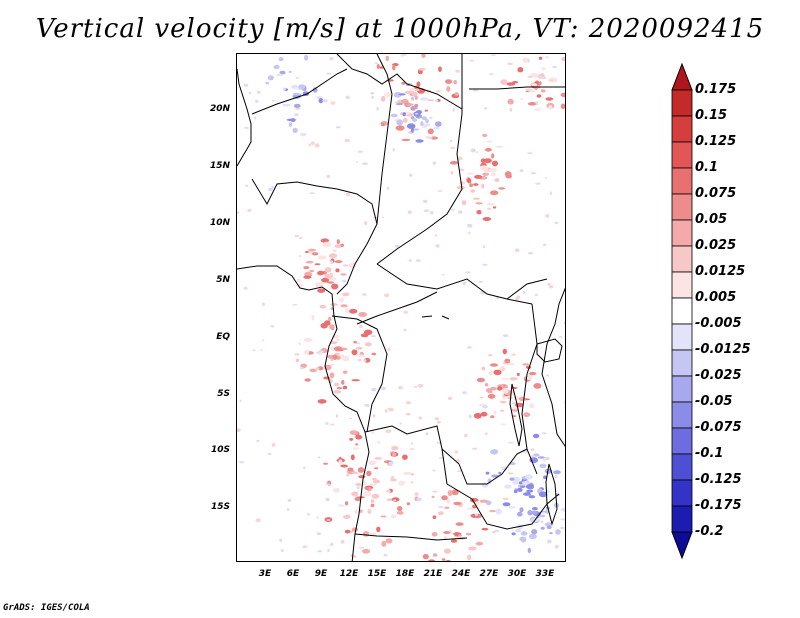 The width and height of the screenshot is (800, 618). Describe the element at coordinates (723, 349) in the screenshot. I see `colorbar-label: -0.0125` at that location.